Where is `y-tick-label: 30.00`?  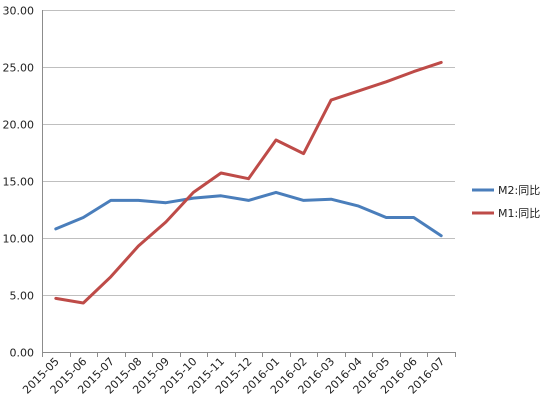 y-tick-label: 30.00 is located at coordinates (19, 11).